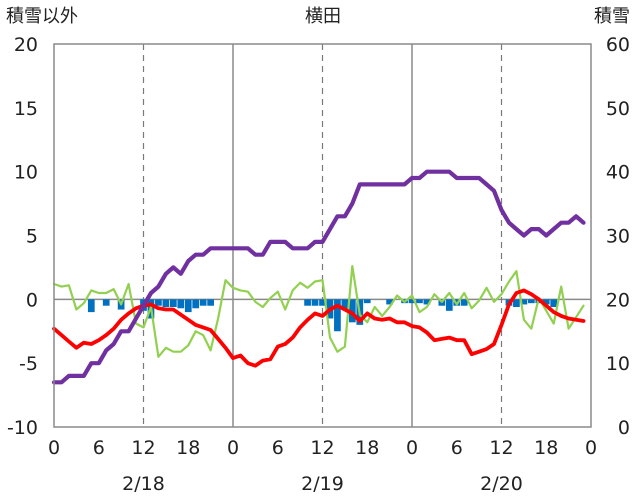 This screenshot has height=501, width=636. What do you see at coordinates (618, 45) in the screenshot?
I see `y2-tick-label: 60` at bounding box center [618, 45].